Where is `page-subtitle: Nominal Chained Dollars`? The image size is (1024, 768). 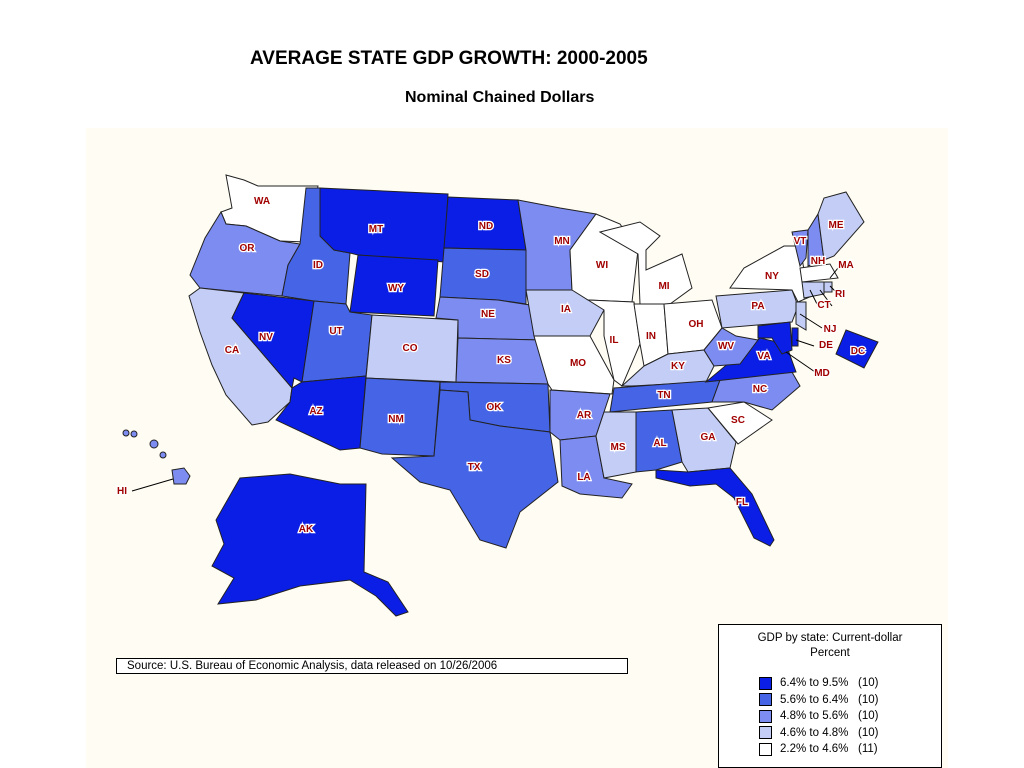 page-subtitle: Nominal Chained Dollars is located at coordinates (500, 97).